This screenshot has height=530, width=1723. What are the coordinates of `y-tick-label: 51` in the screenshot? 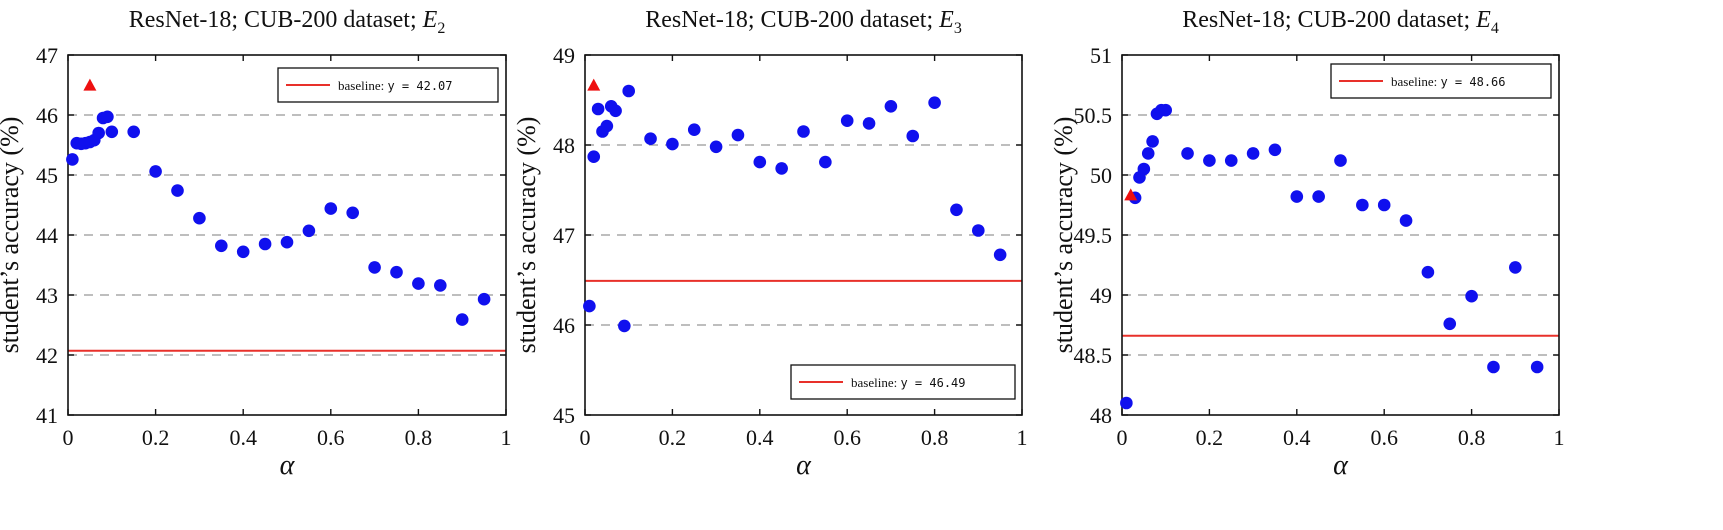 It's located at (1101, 55).